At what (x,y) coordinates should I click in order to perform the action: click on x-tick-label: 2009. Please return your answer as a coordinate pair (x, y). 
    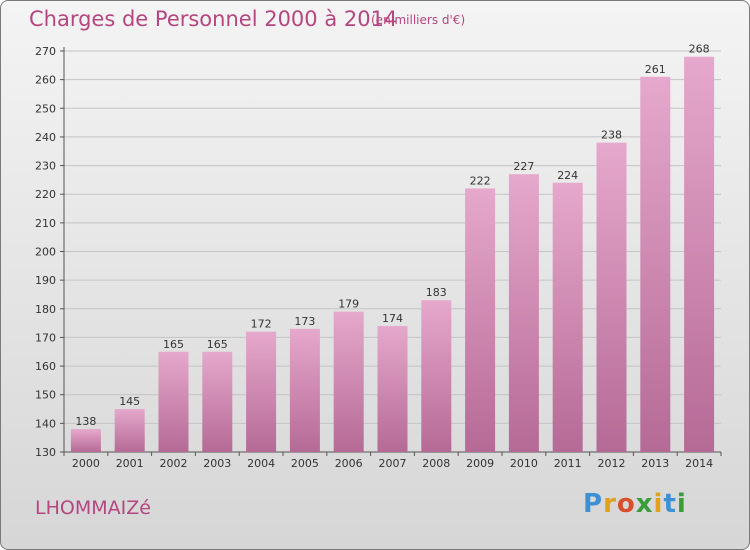
    Looking at the image, I should click on (480, 463).